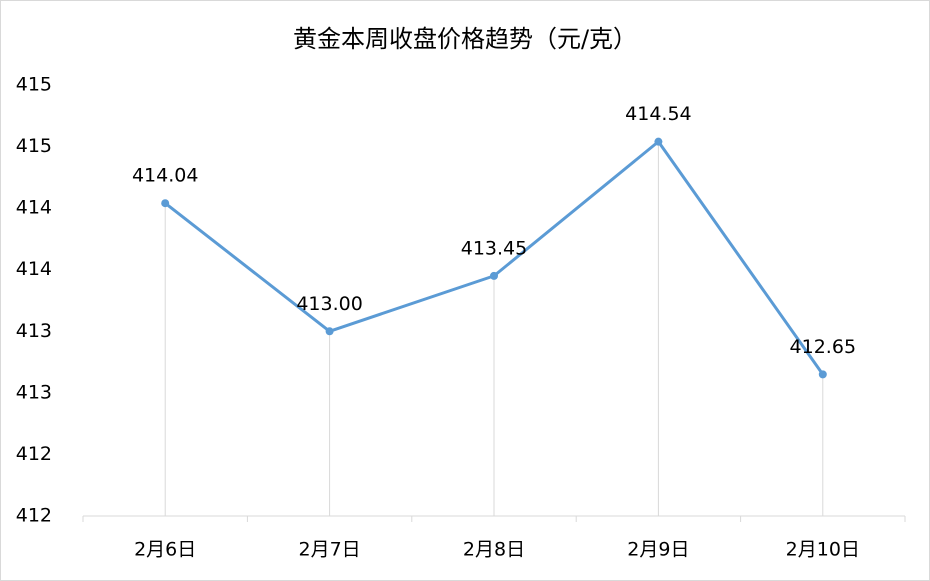 The height and width of the screenshot is (581, 930). I want to click on data-label: 414.54, so click(658, 114).